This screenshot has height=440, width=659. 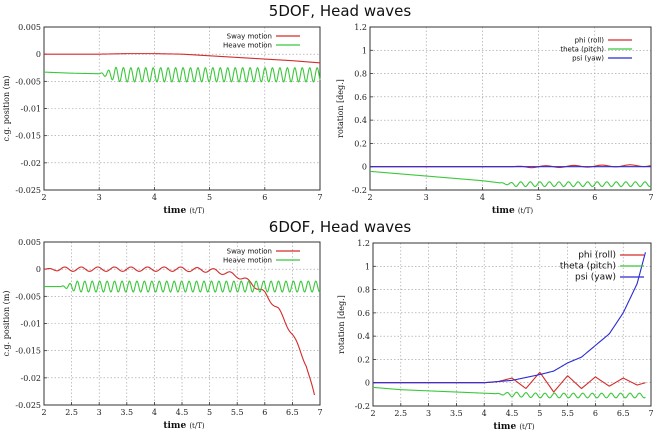 What do you see at coordinates (590, 41) in the screenshot?
I see `legend-label: phi (roll)` at bounding box center [590, 41].